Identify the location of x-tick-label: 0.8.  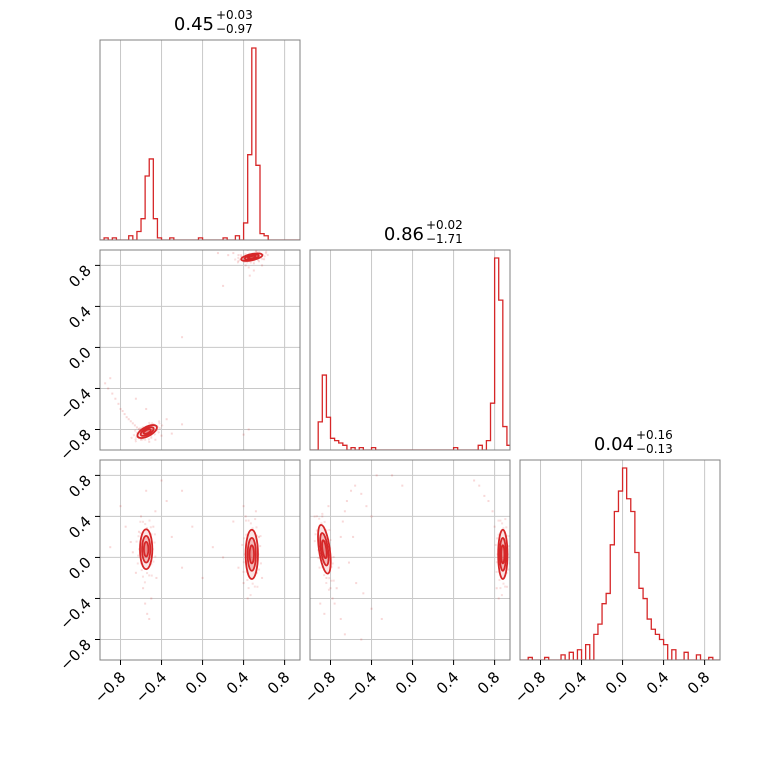
(699, 683).